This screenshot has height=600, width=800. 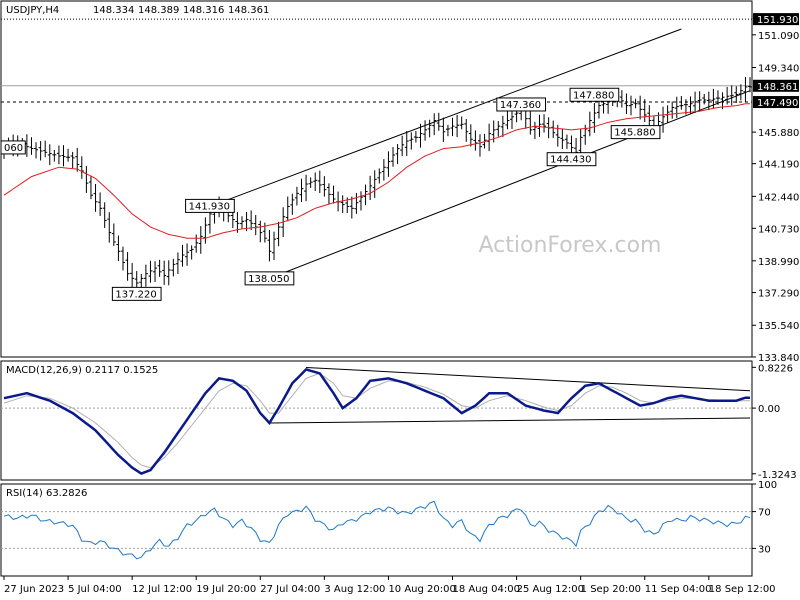 What do you see at coordinates (203, 10) in the screenshot?
I see `ohlc-low: 148.316` at bounding box center [203, 10].